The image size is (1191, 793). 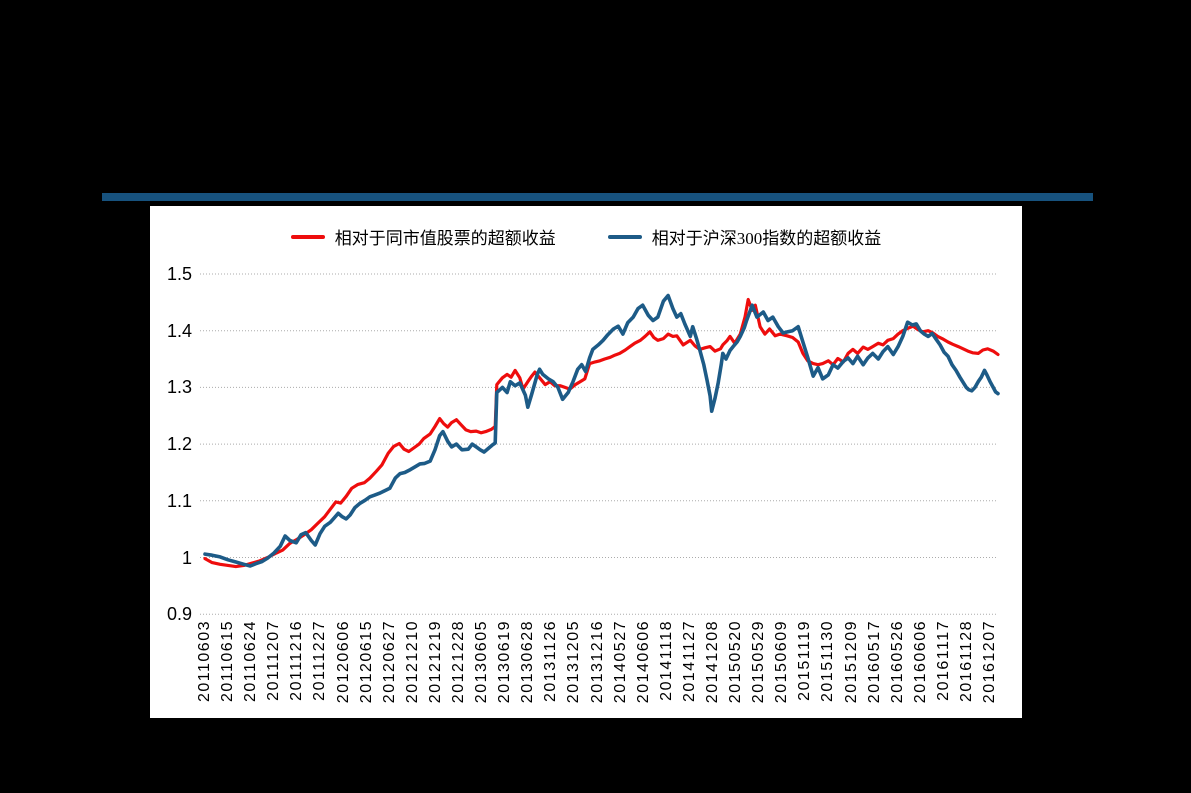 What do you see at coordinates (179, 274) in the screenshot?
I see `y-tick-label: 1.5` at bounding box center [179, 274].